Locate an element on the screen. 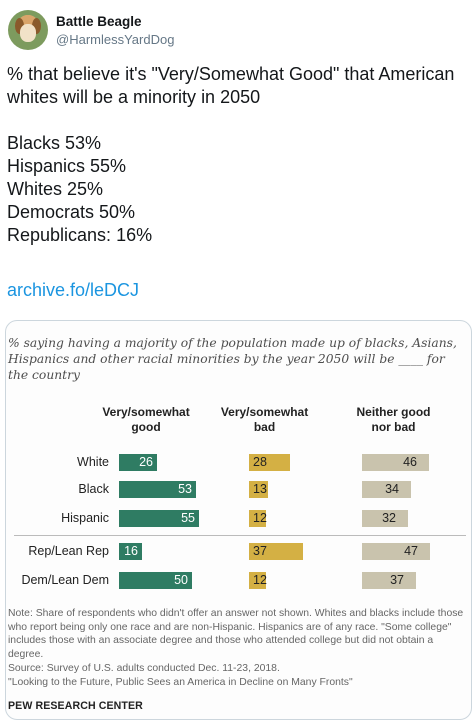 This screenshot has width=474, height=721. bar-neither-black: 34 is located at coordinates (386, 489).